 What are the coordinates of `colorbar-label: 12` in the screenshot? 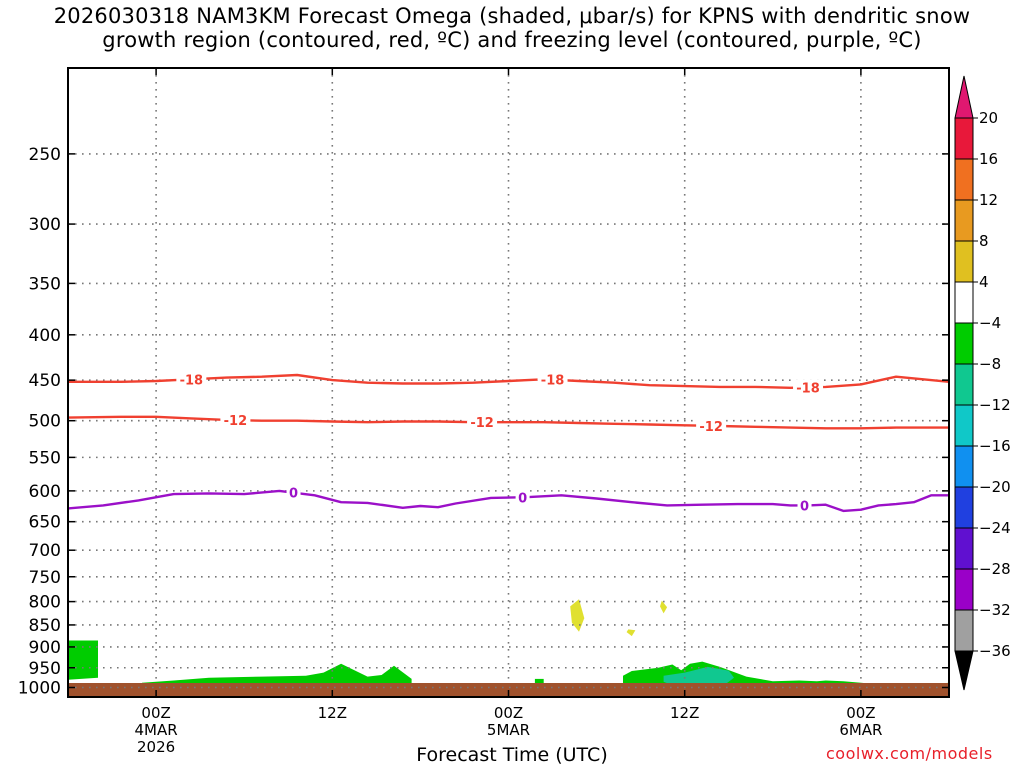 It's located at (988, 200).